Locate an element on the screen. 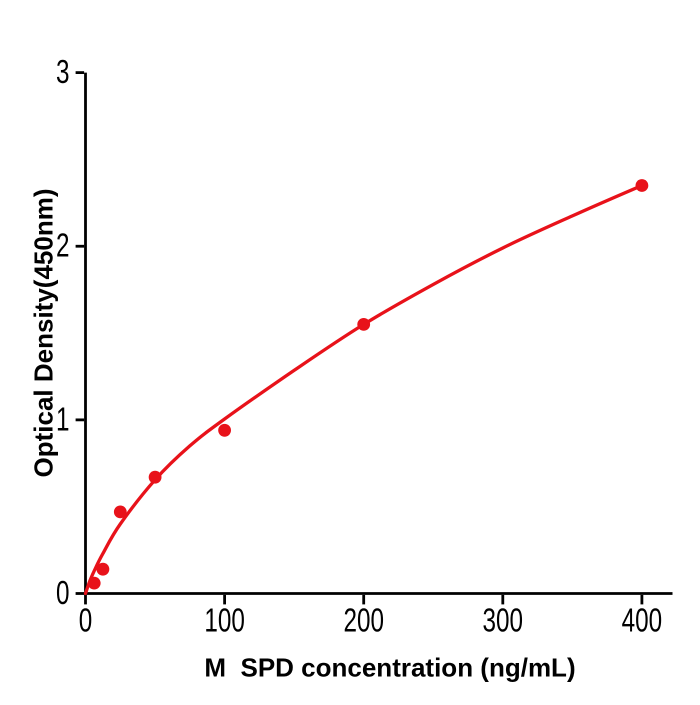  y-tick-label: 3 is located at coordinates (63, 71).